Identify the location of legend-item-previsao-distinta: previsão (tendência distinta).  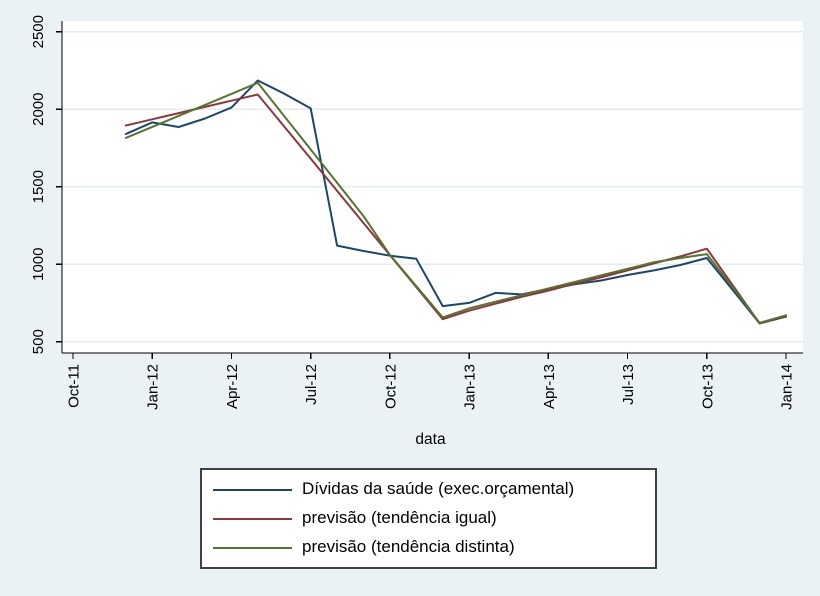
(430, 547).